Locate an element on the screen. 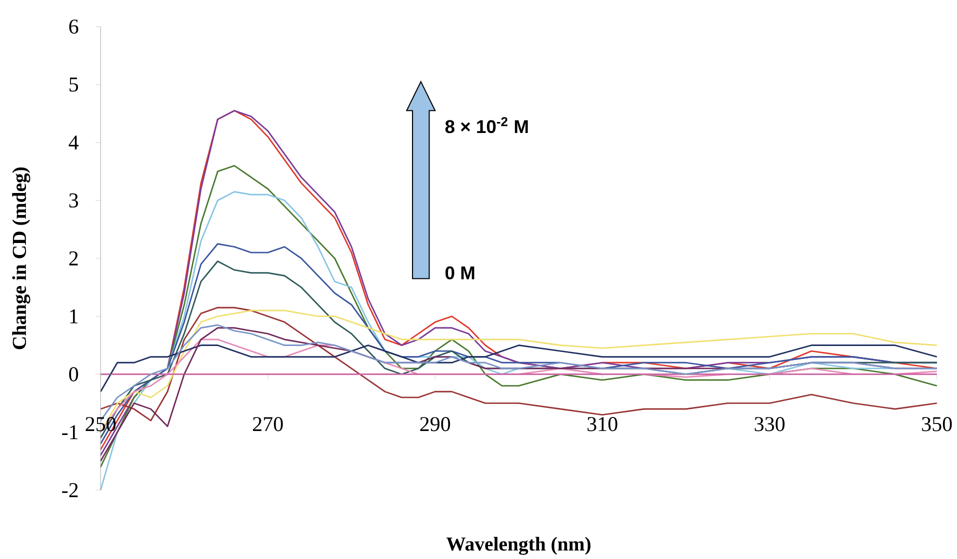 Image resolution: width=957 pixels, height=559 pixels. y-axis-title: Change in CD (mdeg) is located at coordinates (21, 258).